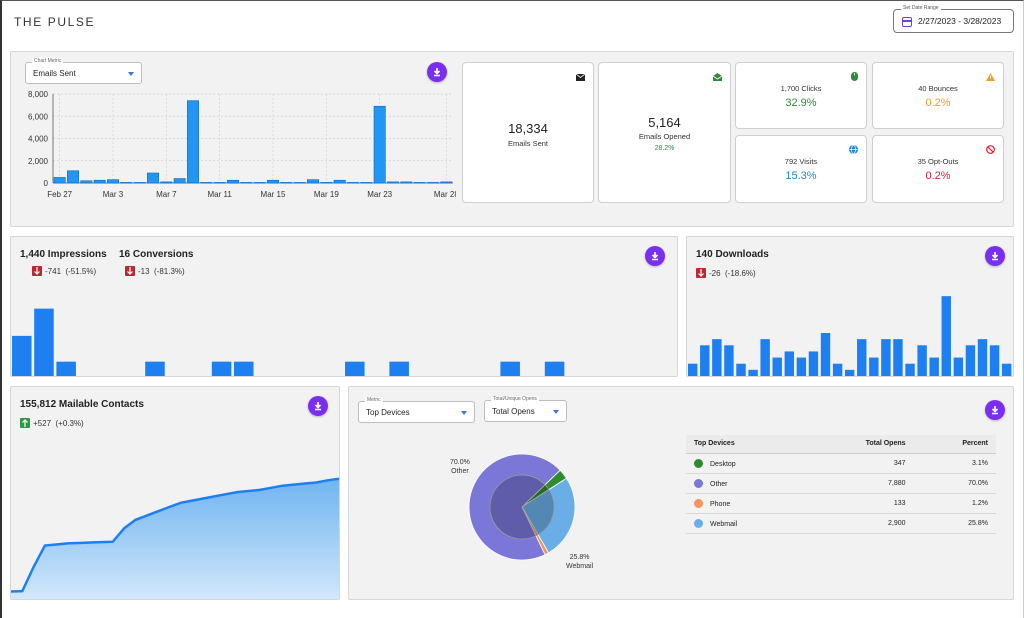 This screenshot has width=1024, height=618. I want to click on clicks-label: 1,700 Clicks, so click(801, 88).